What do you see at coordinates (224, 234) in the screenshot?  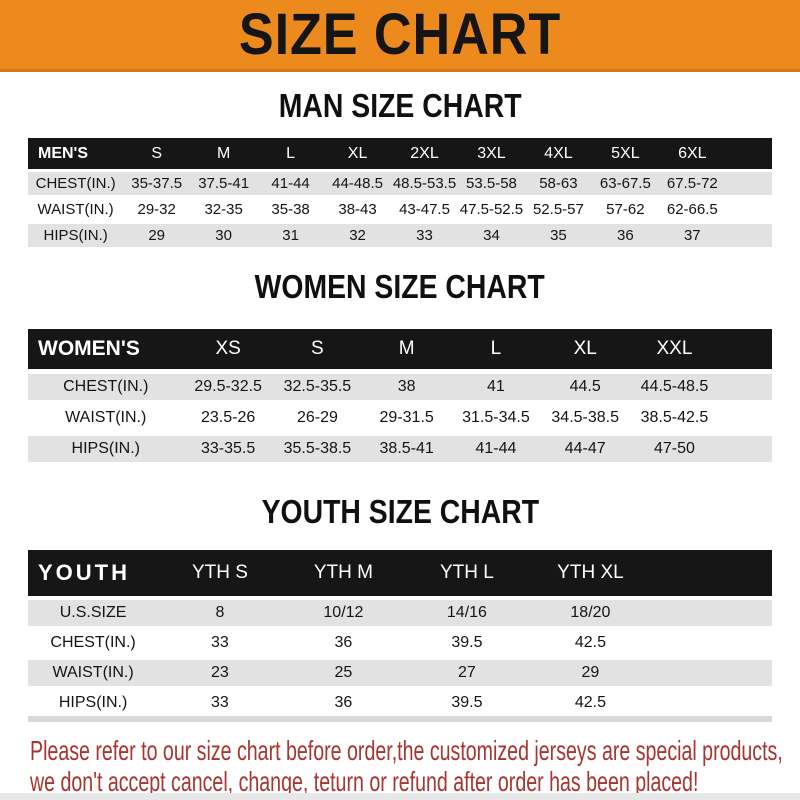 I see `size-cell: 30` at bounding box center [224, 234].